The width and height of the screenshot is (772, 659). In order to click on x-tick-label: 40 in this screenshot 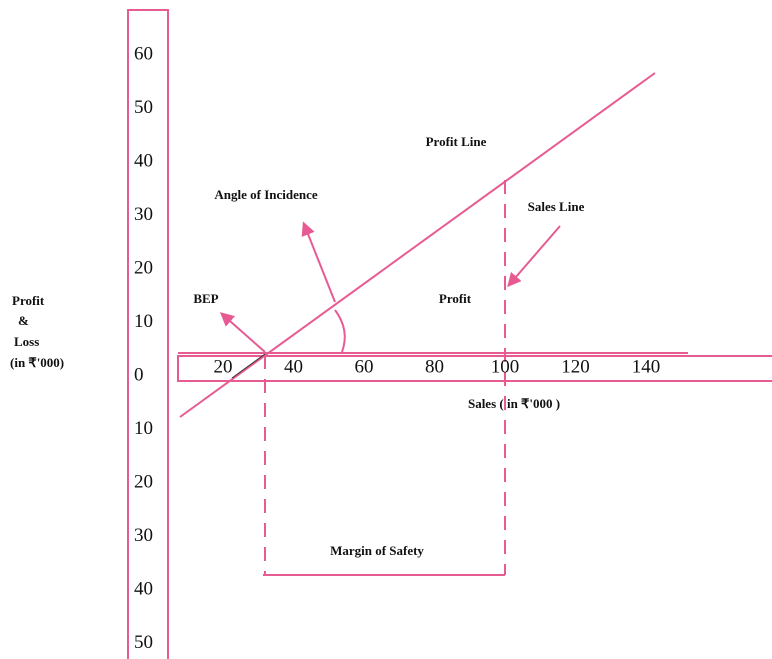, I will do `click(293, 366)`.